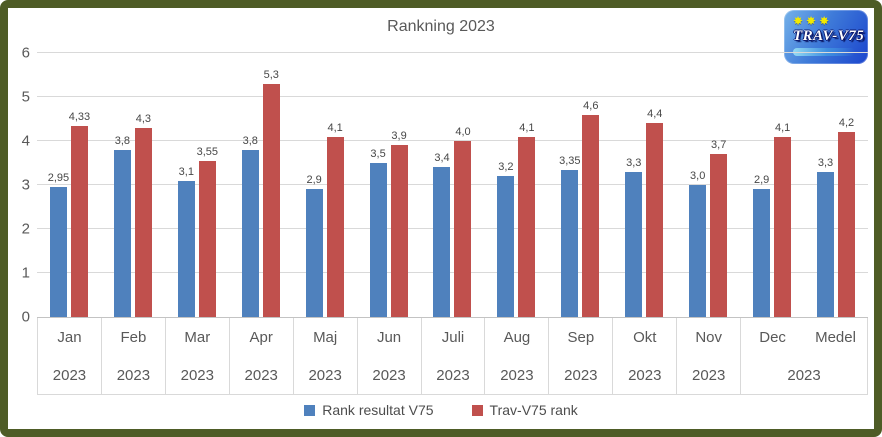 This screenshot has height=437, width=882. Describe the element at coordinates (197, 337) in the screenshot. I see `x-axis-month-row: Mar` at that location.